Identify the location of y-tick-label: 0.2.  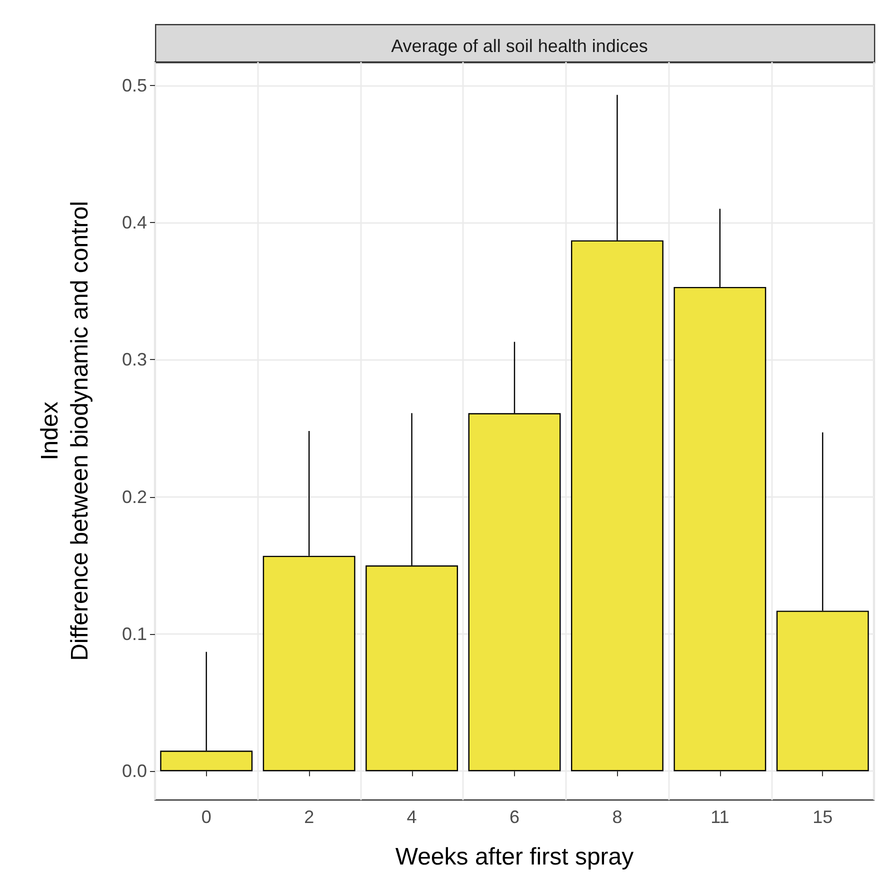
(134, 496).